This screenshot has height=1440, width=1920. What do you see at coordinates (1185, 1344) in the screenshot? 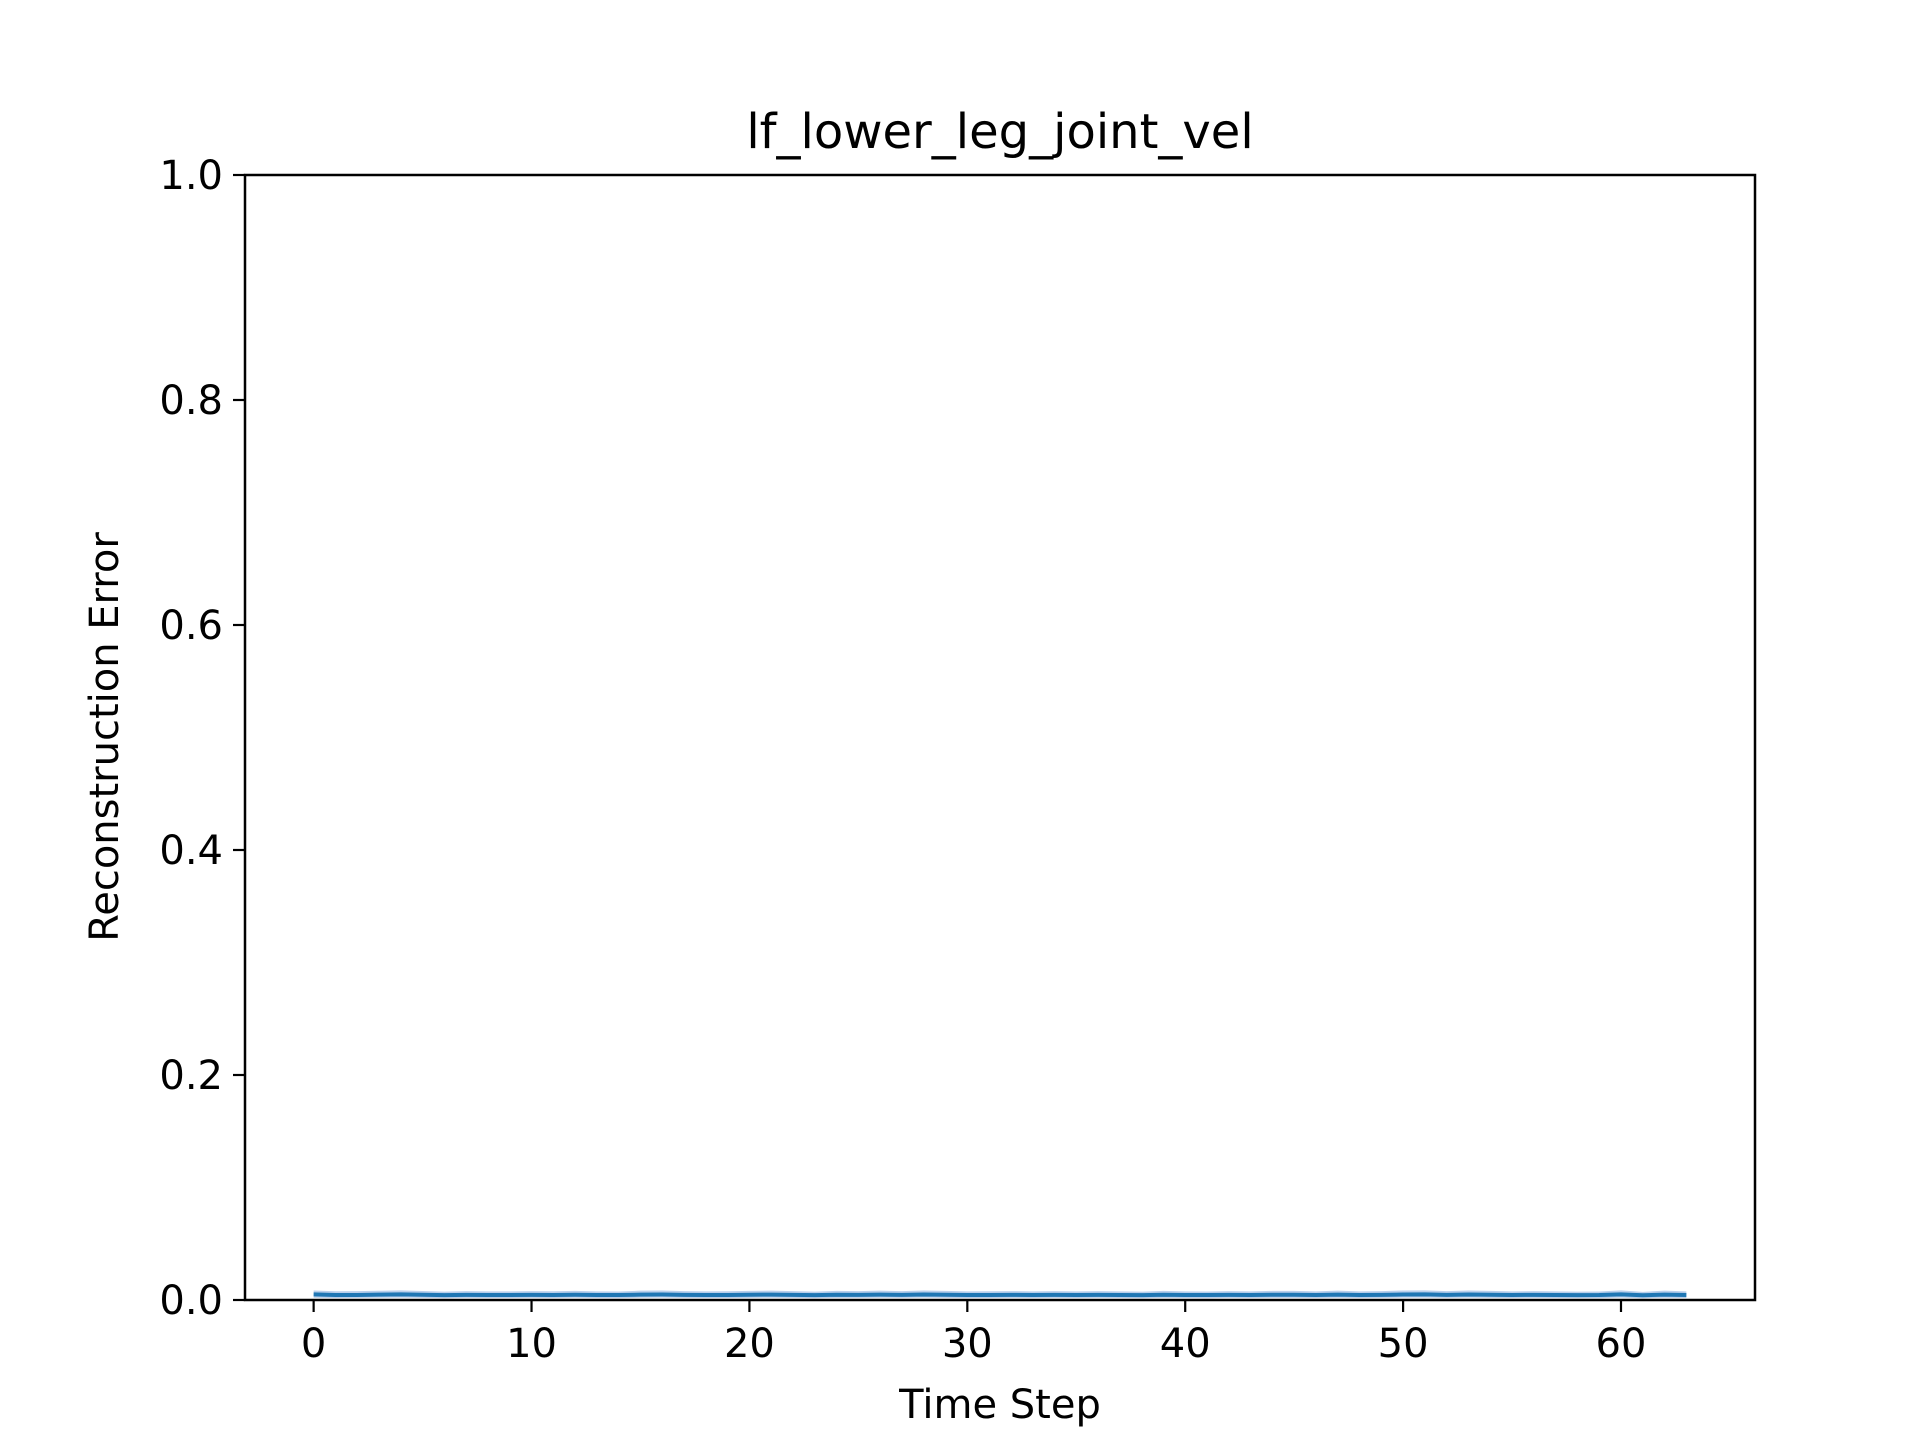
I see `x-tick-label: 40` at bounding box center [1185, 1344].